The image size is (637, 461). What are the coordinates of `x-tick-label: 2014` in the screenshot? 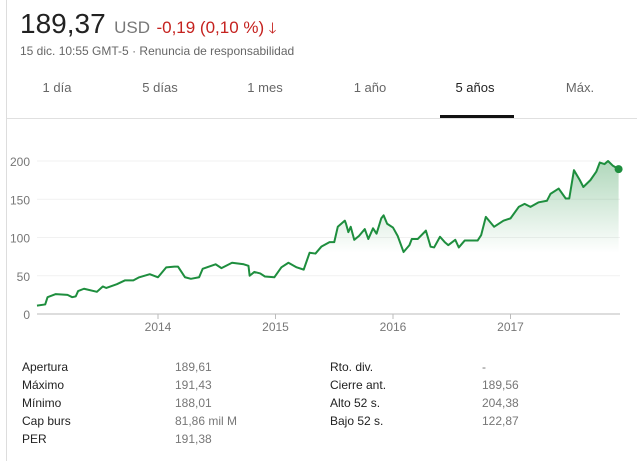 It's located at (158, 327).